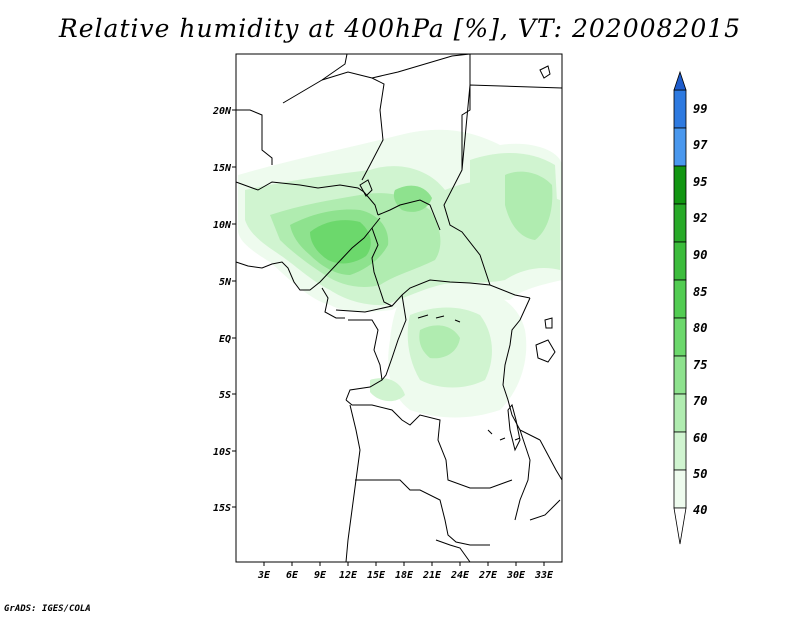 This screenshot has height=618, width=800. What do you see at coordinates (700, 182) in the screenshot?
I see `colorbar-label: 95` at bounding box center [700, 182].